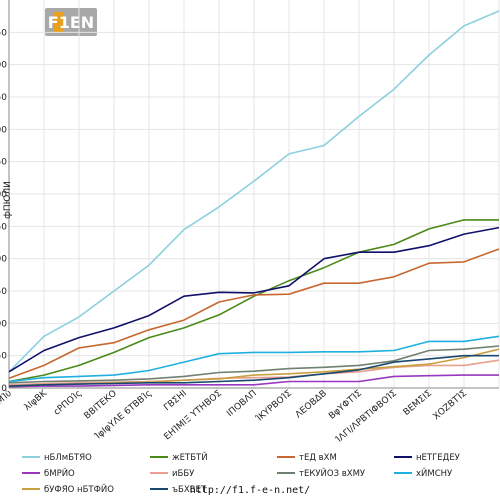  I want to click on footer-url: http://f1.f-e-n.net/, so click(250, 490).